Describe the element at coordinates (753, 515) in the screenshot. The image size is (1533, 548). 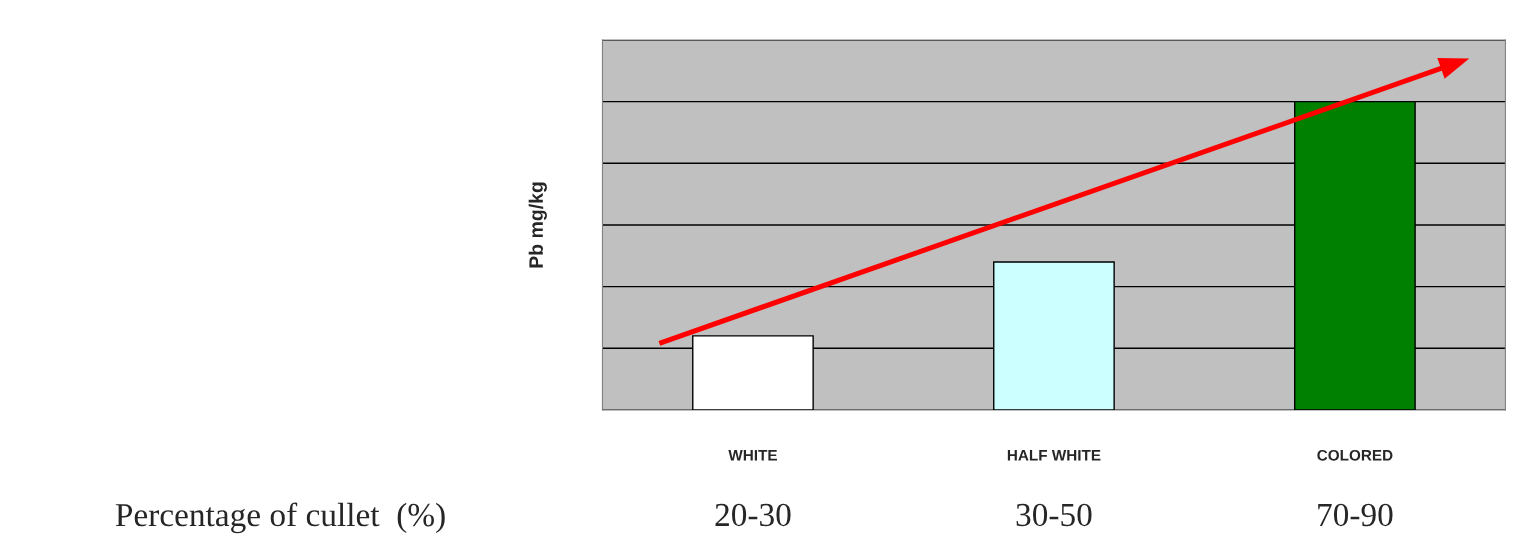
I see `text: 20-30` at that location.